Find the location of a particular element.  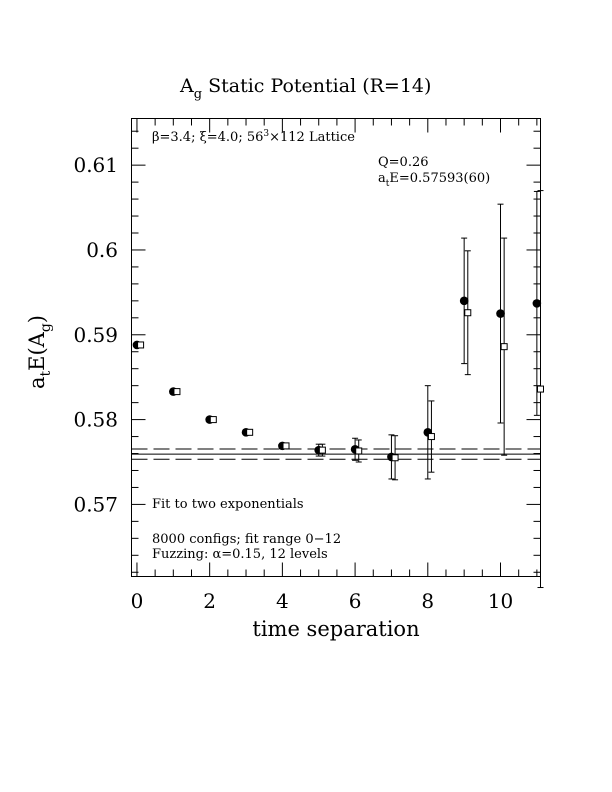

x-tick-label: 2 is located at coordinates (209, 601).